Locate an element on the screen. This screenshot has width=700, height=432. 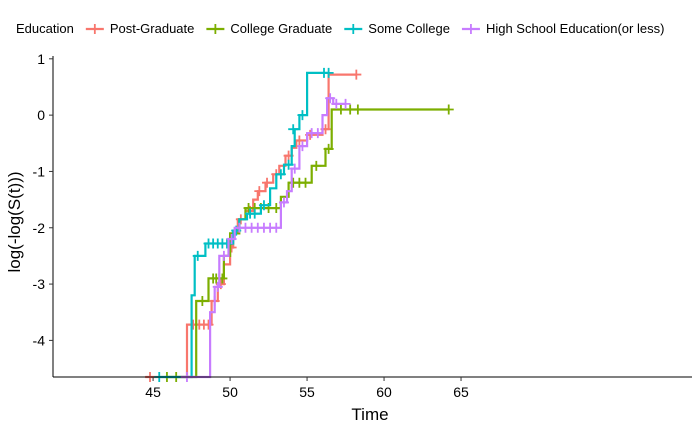
x-tick-label: 50 is located at coordinates (230, 392).